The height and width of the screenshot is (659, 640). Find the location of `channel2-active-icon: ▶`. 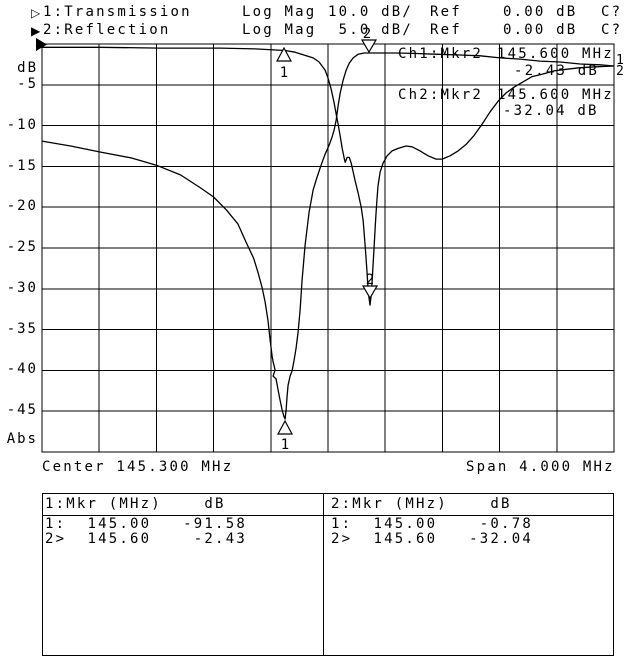

channel2-active-icon: ▶ is located at coordinates (36, 31).